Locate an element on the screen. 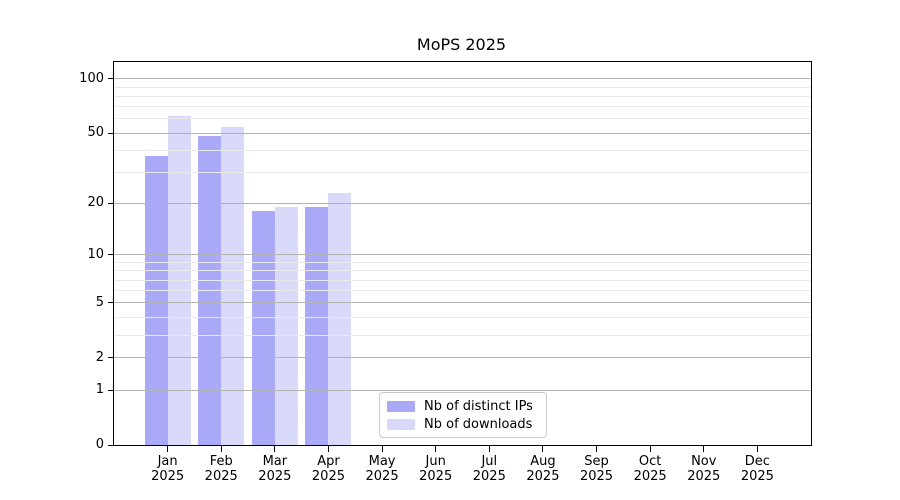 This screenshot has width=900, height=500. legend-swatch-downloads is located at coordinates (401, 424).